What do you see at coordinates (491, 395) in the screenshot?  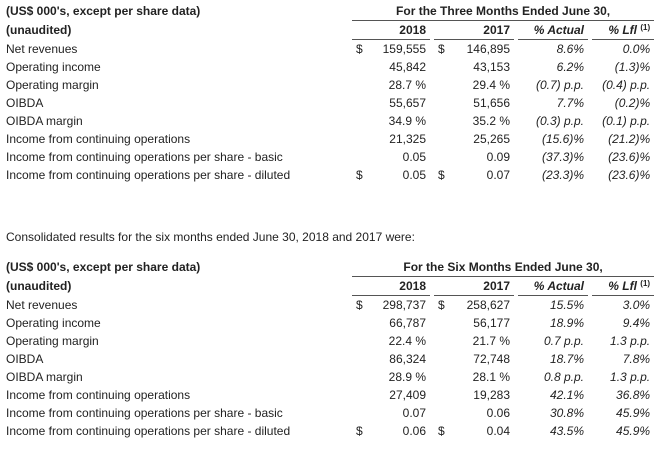 I see `value-2017: 19,283` at bounding box center [491, 395].